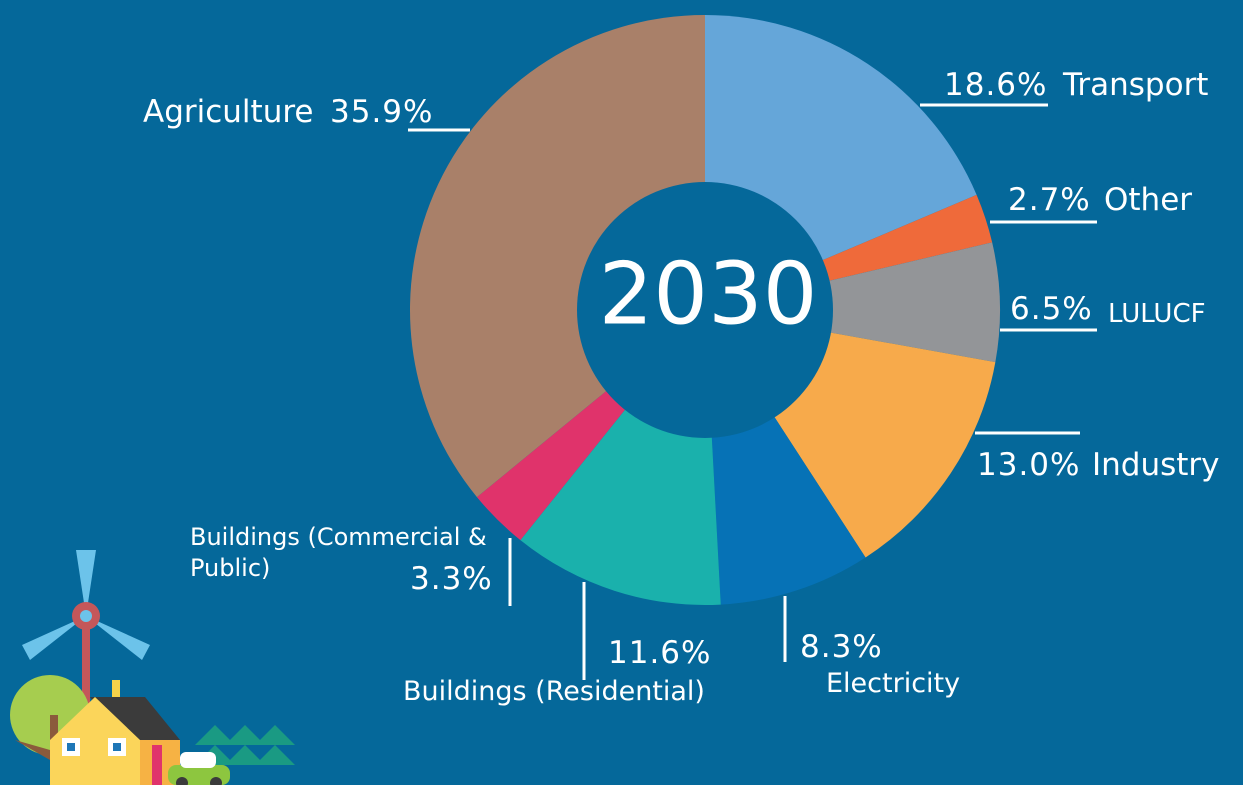  What do you see at coordinates (245, 745) in the screenshot?
I see `trees` at bounding box center [245, 745].